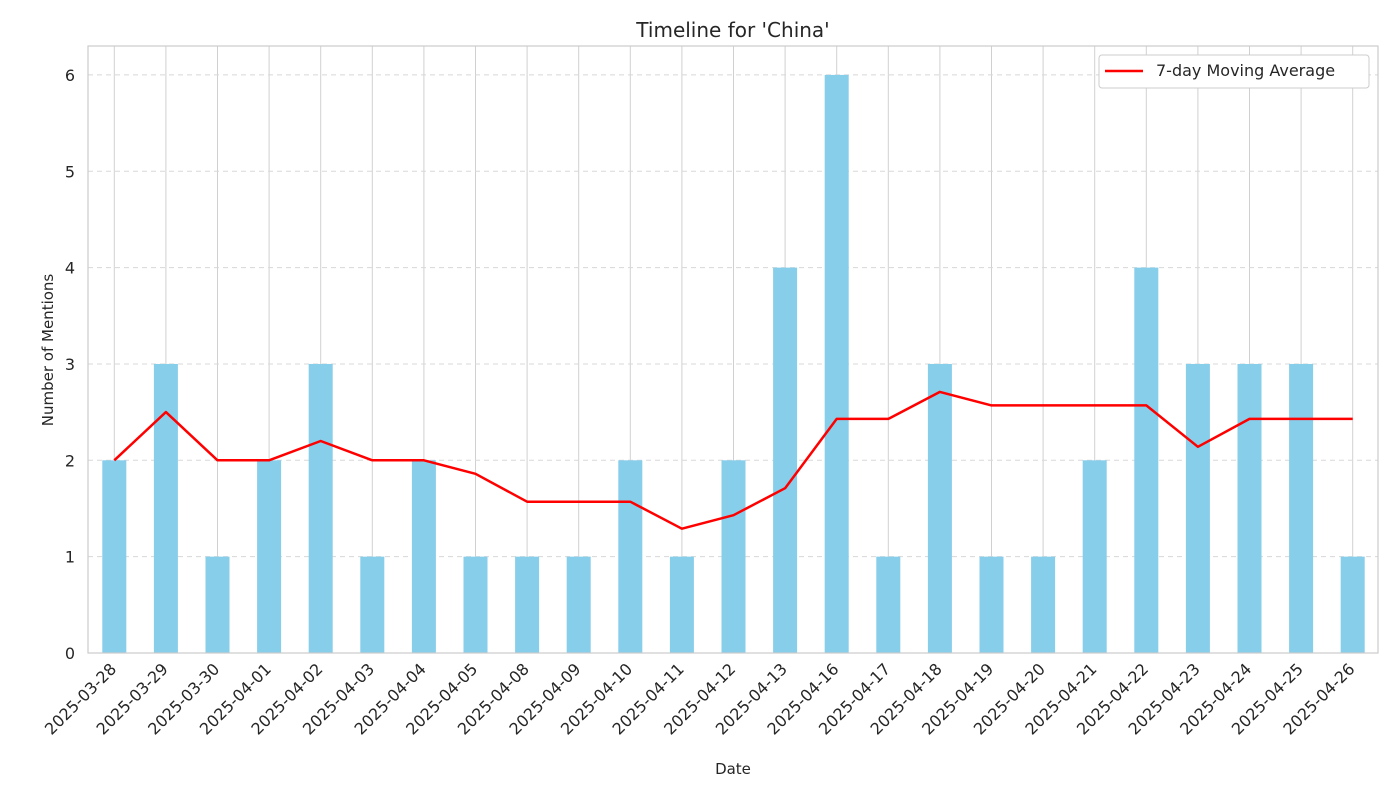 The image size is (1400, 800). I want to click on y-ticks: 0 1 2 3 4 5 6, so click(70, 364).